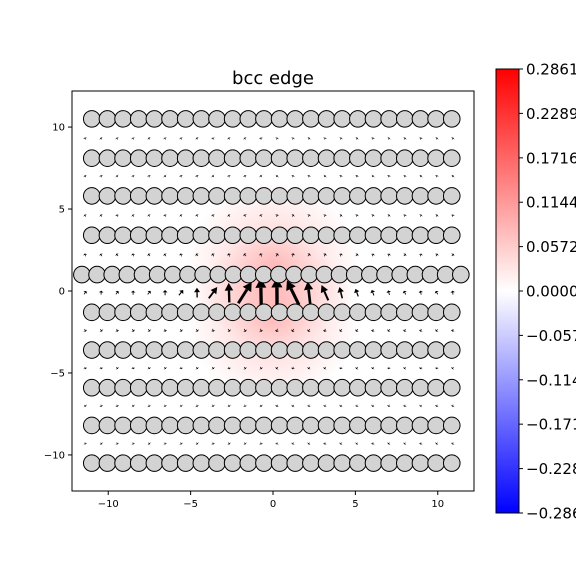 The height and width of the screenshot is (576, 576). I want to click on colorbar-gradient, so click(507, 291).